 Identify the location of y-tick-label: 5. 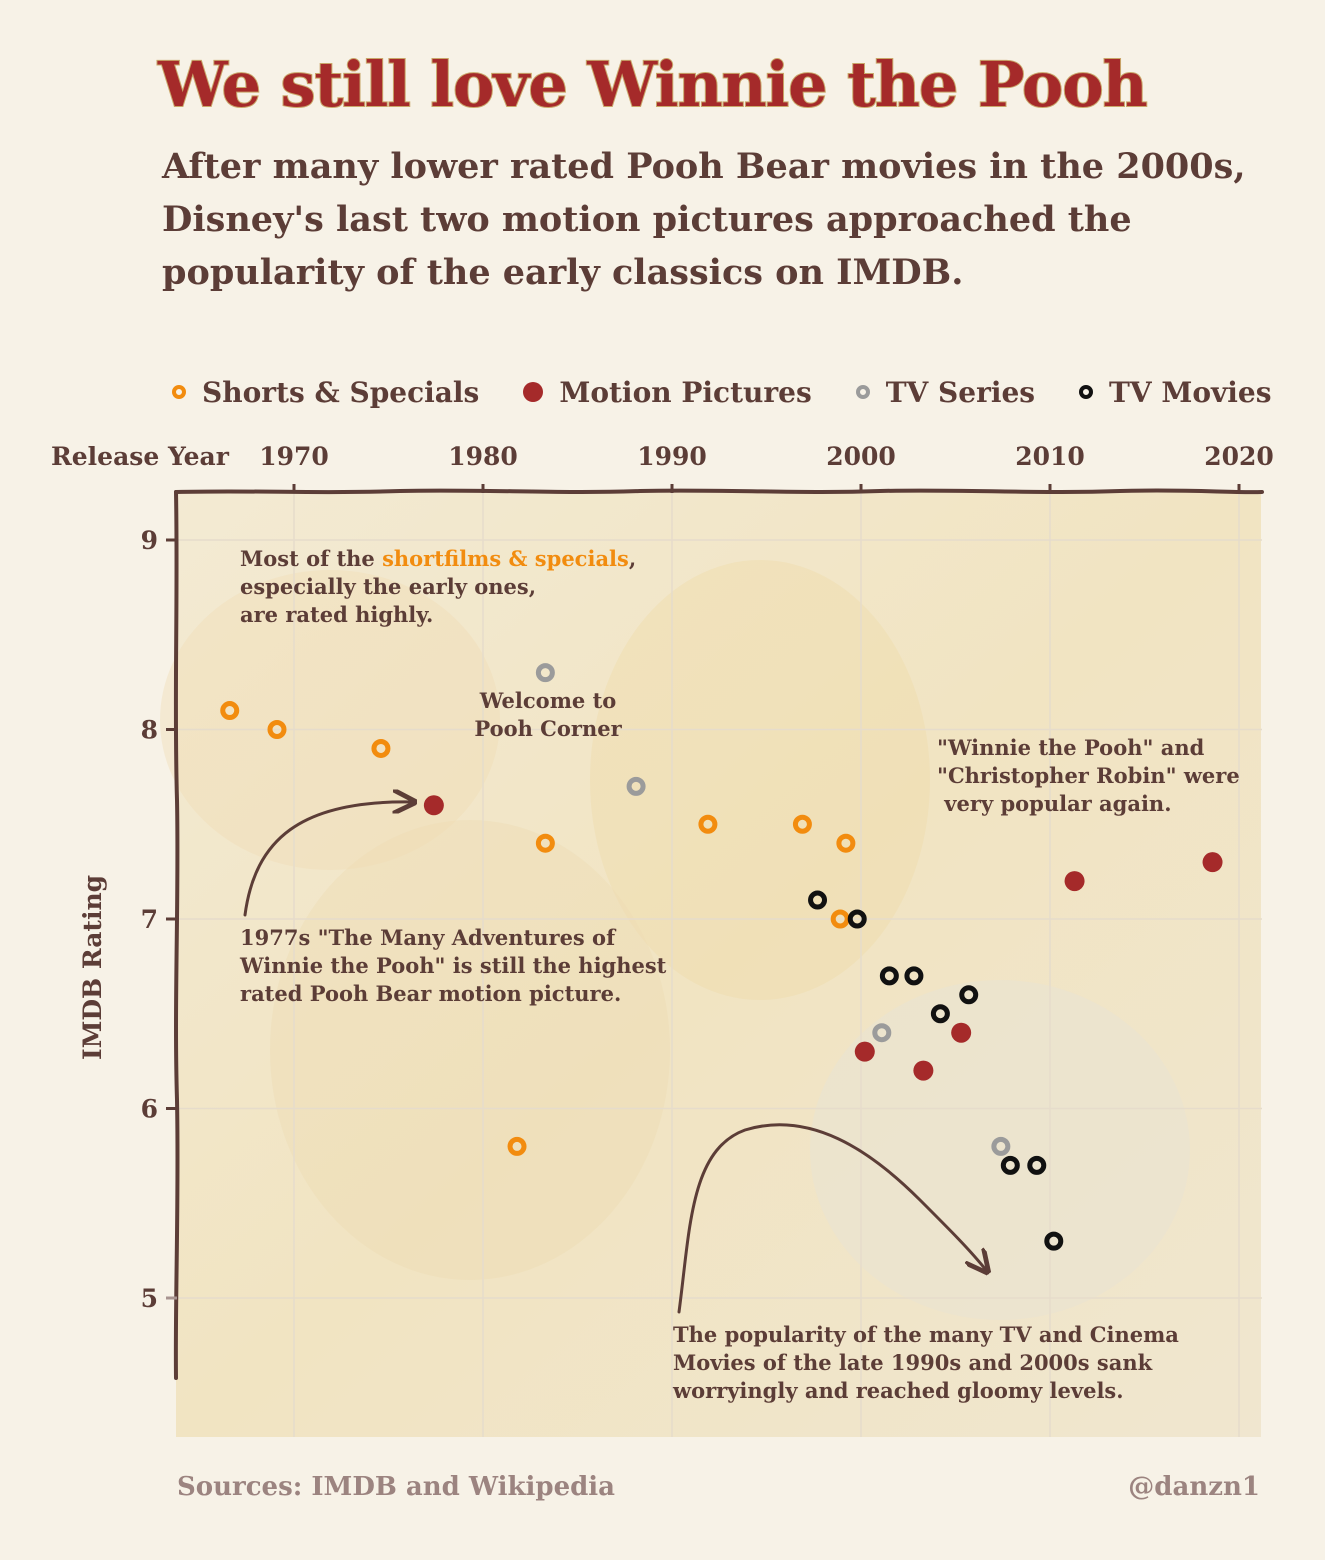
(149, 1298).